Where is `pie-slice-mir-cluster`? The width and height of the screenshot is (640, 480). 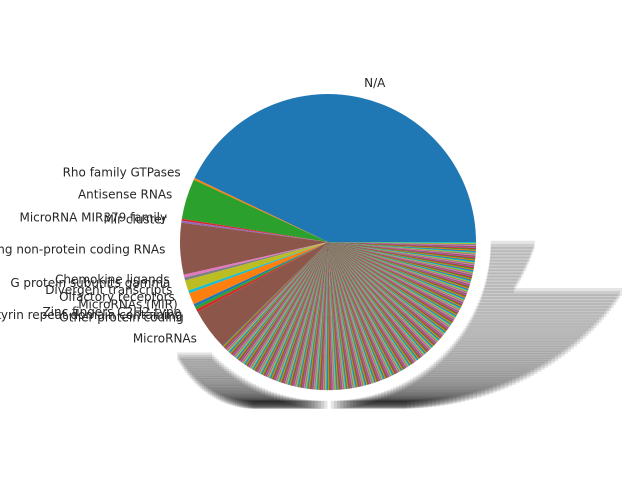 pie-slice-mir-cluster is located at coordinates (254, 231).